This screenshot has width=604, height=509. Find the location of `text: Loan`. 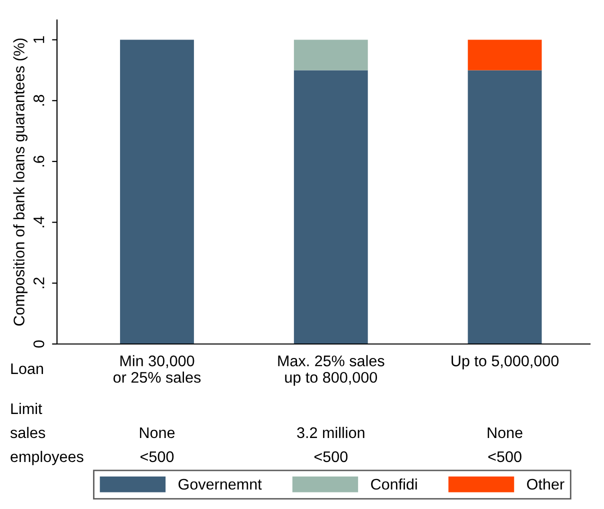

text: Loan is located at coordinates (27, 368).